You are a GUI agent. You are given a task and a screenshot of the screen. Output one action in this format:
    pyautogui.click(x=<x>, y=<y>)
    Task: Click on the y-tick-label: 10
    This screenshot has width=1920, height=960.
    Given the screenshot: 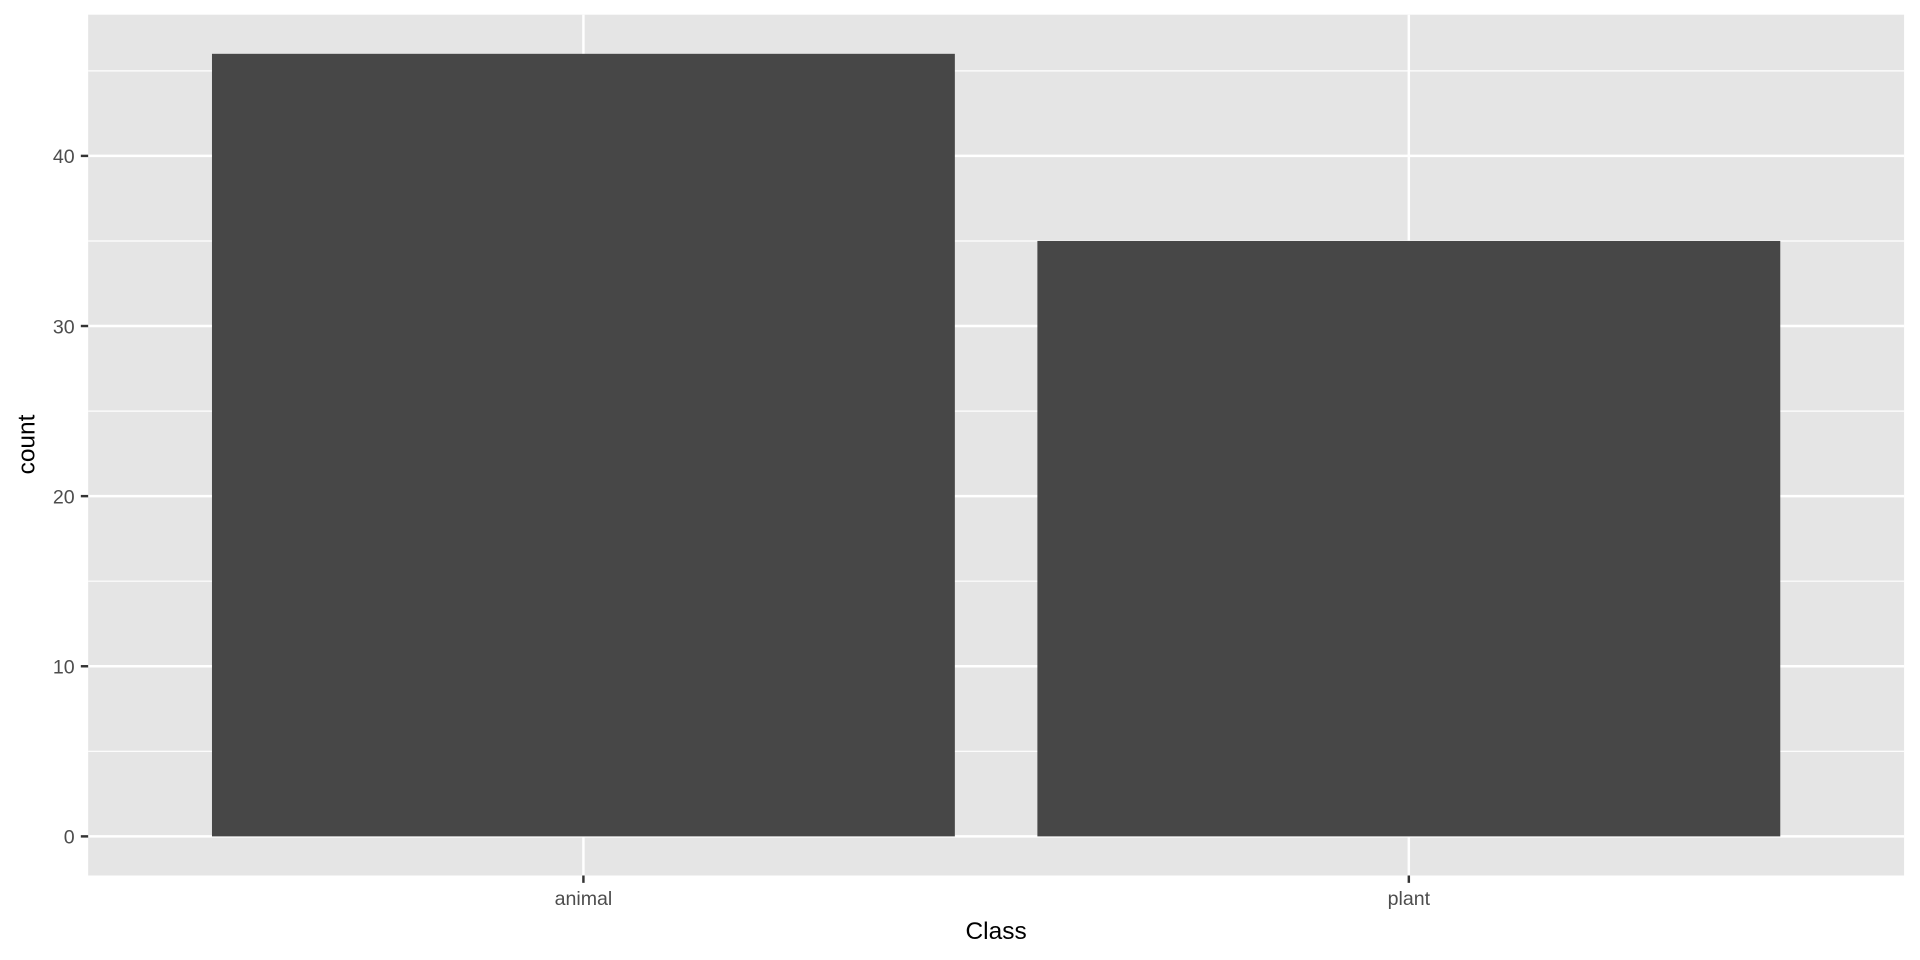 What is the action you would take?
    pyautogui.click(x=64, y=668)
    